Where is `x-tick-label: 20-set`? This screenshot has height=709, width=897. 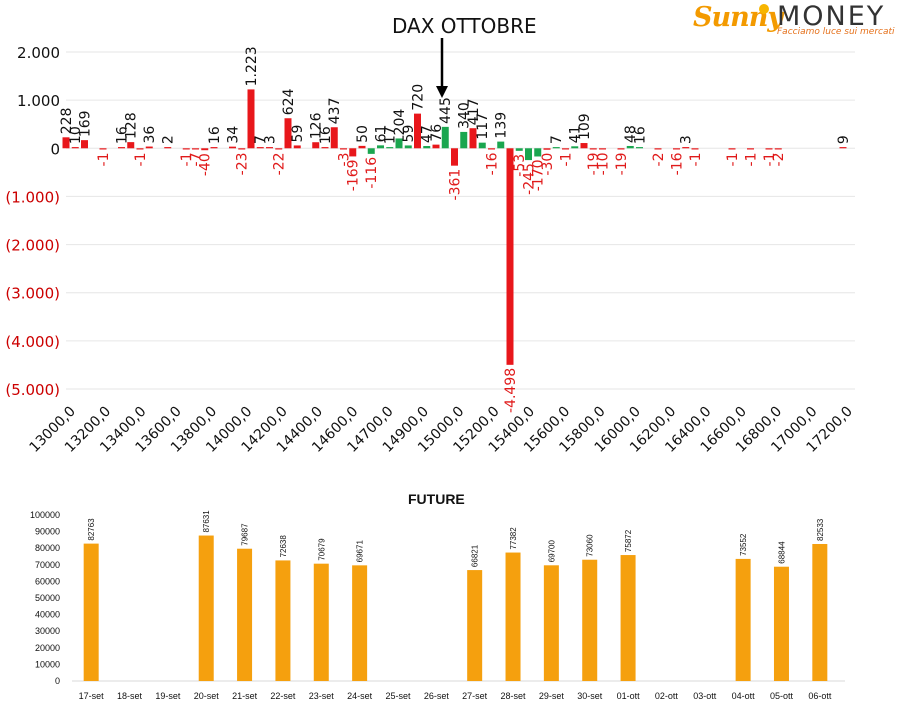 x-tick-label: 20-set is located at coordinates (207, 696).